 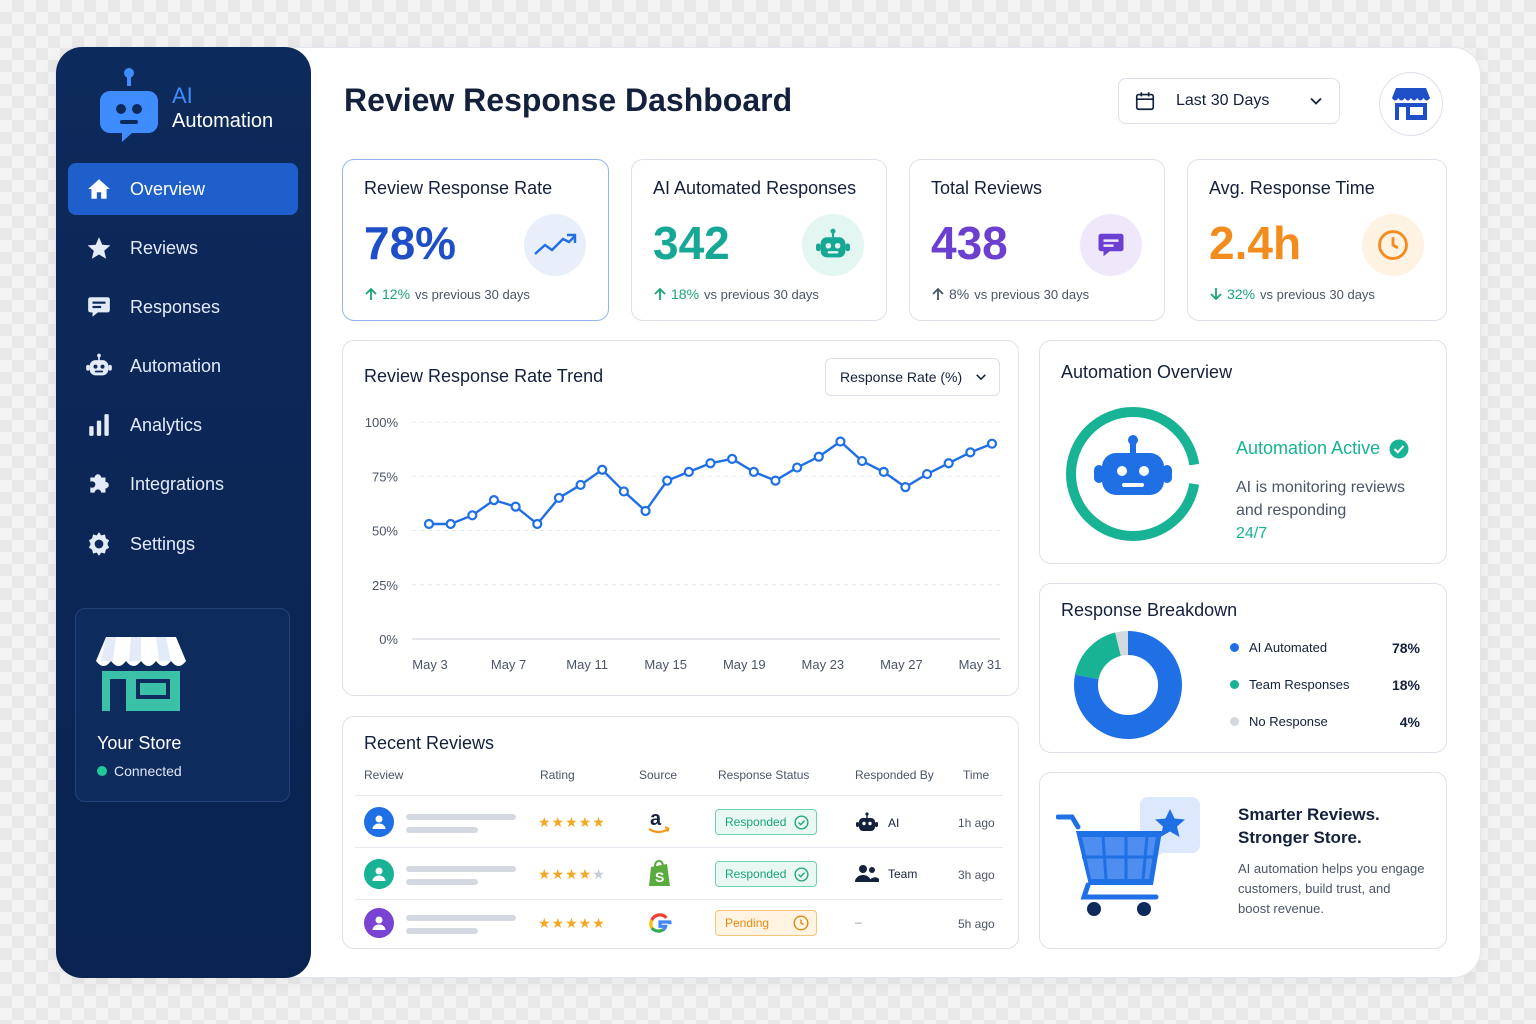 I want to click on kpi-card-total-reviews: Total Reviews 438 8% vs previous 30 days, so click(x=1037, y=240).